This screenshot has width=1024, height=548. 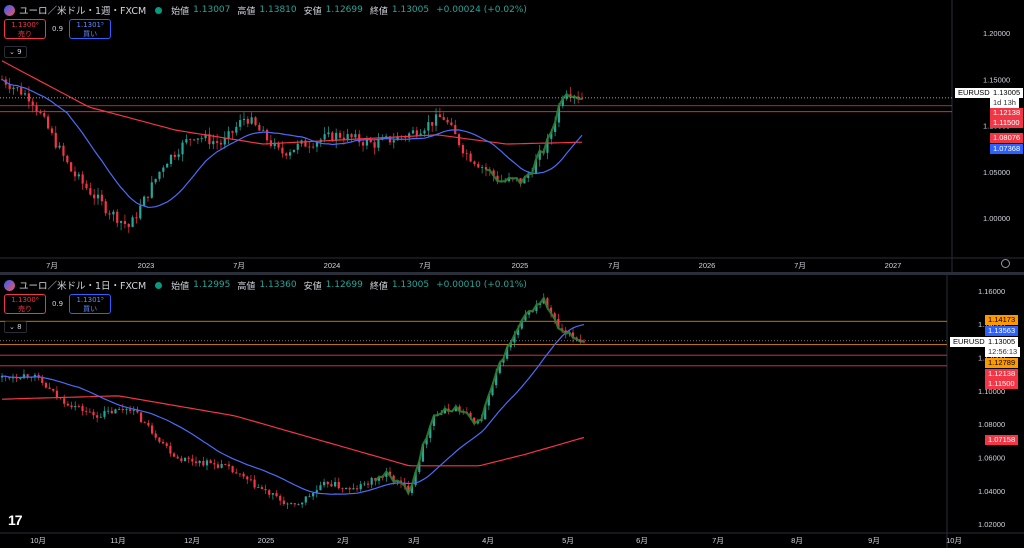 What do you see at coordinates (83, 286) in the screenshot?
I see `daily-symbol-title: ユーロ／米ドル・1日・FXCM` at bounding box center [83, 286].